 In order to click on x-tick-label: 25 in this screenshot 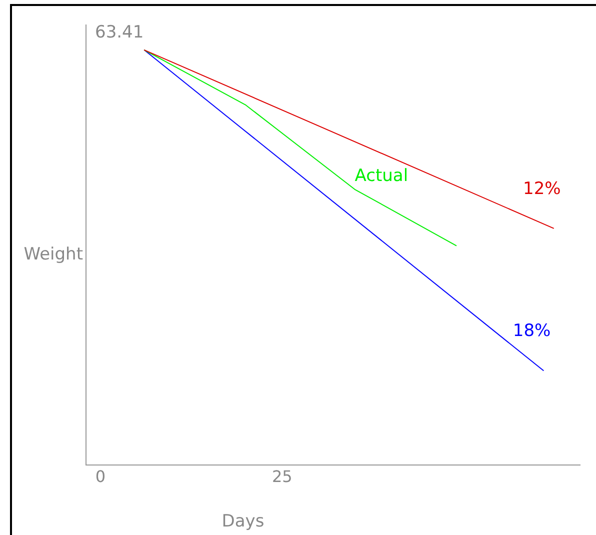, I will do `click(282, 476)`.